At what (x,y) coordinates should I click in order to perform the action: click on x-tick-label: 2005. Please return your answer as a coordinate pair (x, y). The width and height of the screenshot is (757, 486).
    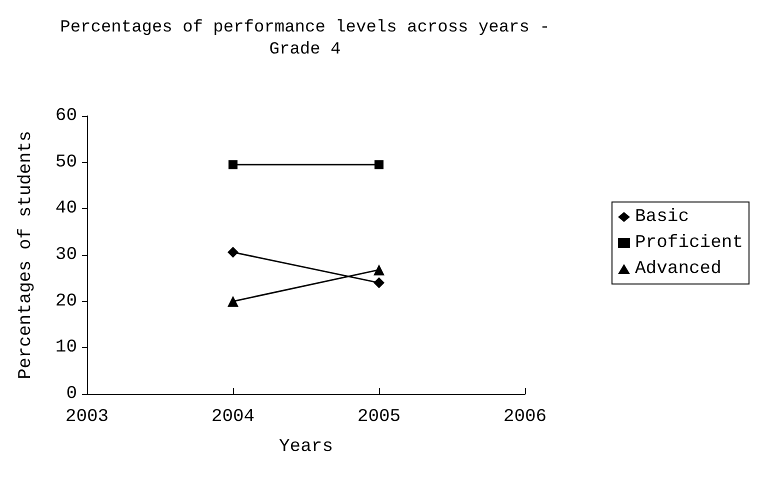
    Looking at the image, I should click on (379, 417).